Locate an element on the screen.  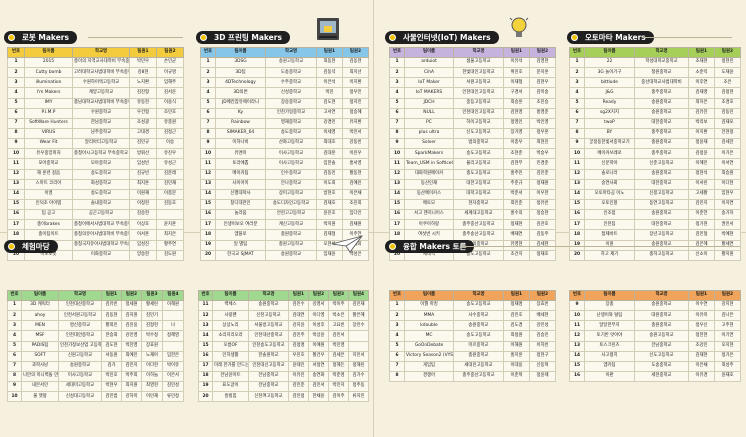
table-cell: 10 is located at coordinates (397, 154).